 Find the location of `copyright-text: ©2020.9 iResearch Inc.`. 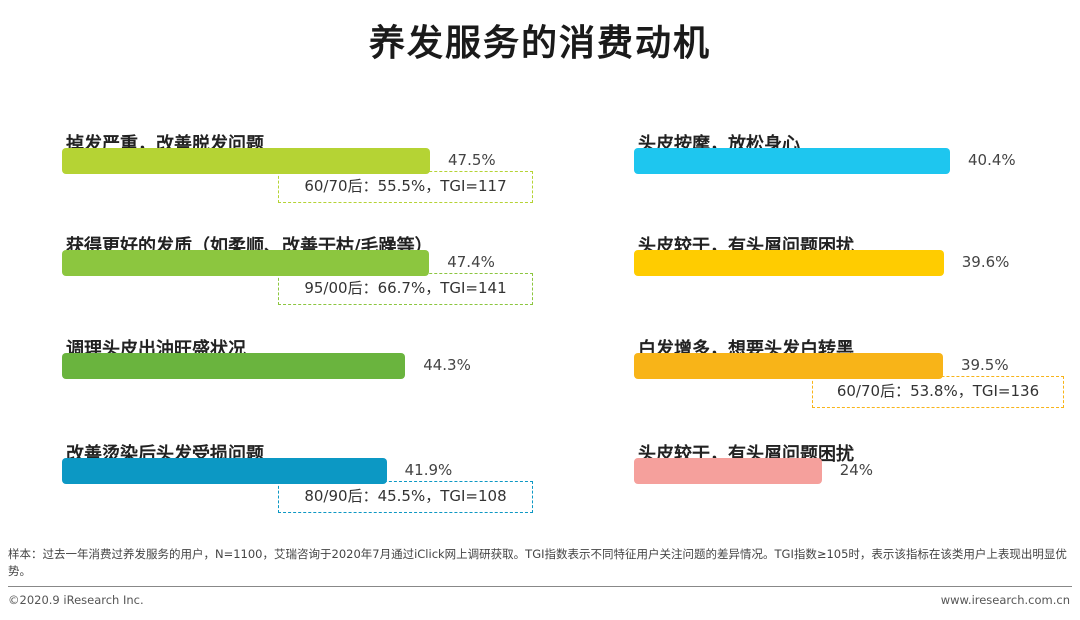

copyright-text: ©2020.9 iResearch Inc. is located at coordinates (76, 600).